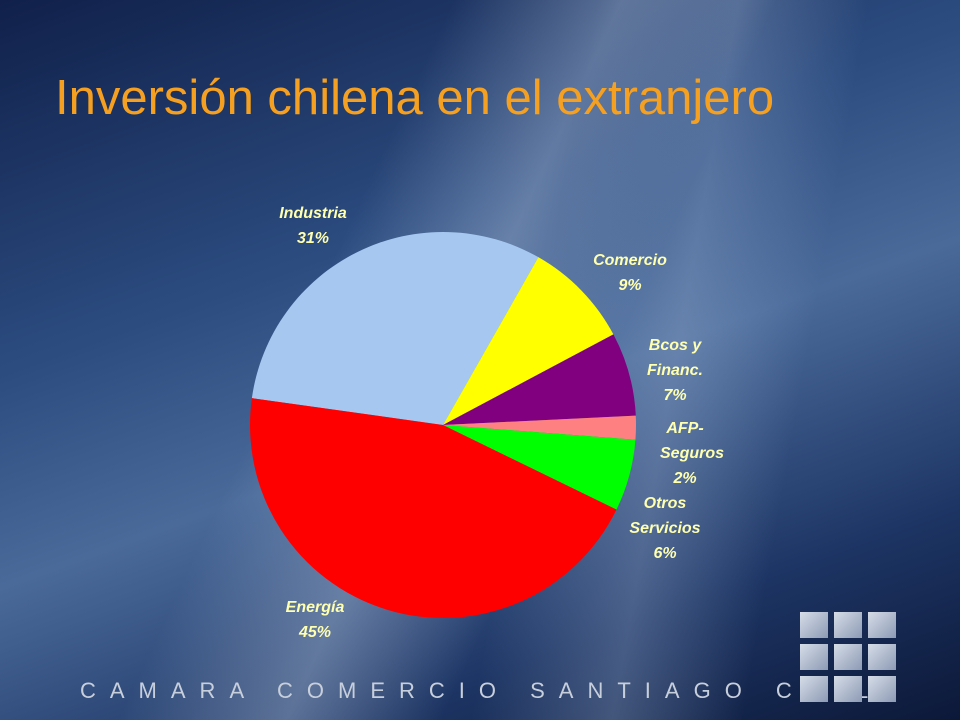  What do you see at coordinates (495, 690) in the screenshot?
I see `footer-text: CAMARA COMERCIO SANTIAGO CHILE` at bounding box center [495, 690].